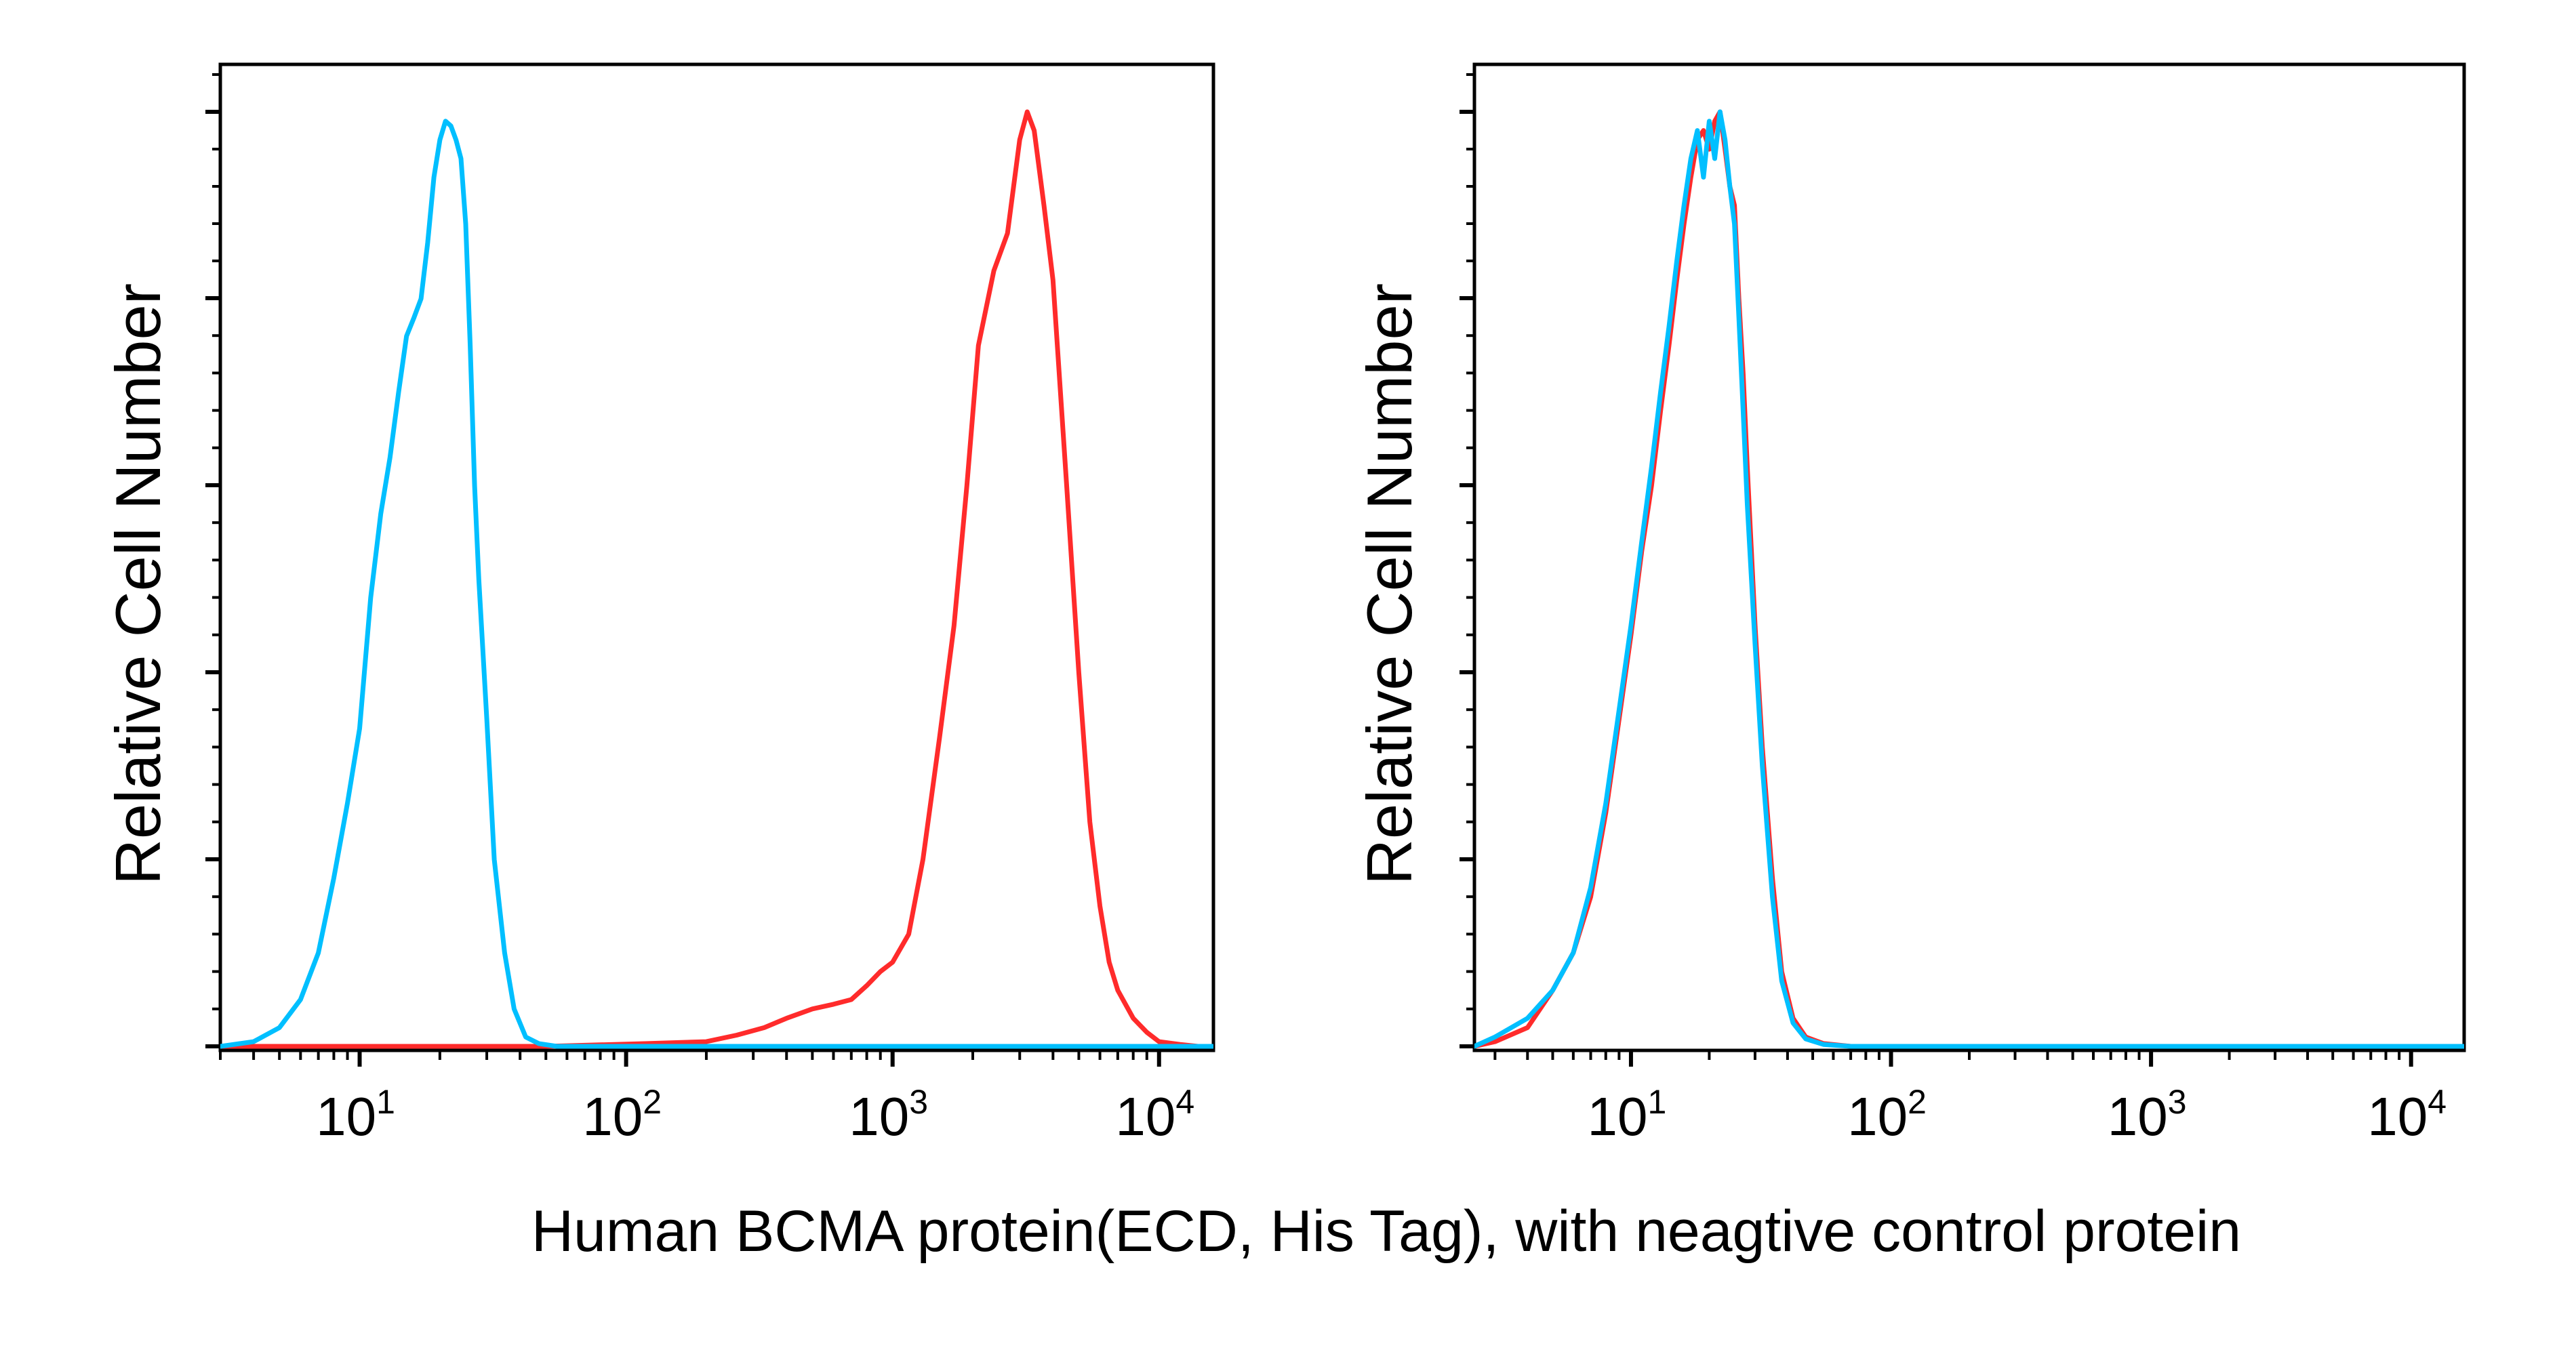 The image size is (2576, 1354). I want to click on left-panel-ylabel: Relative Cell Number, so click(138, 584).